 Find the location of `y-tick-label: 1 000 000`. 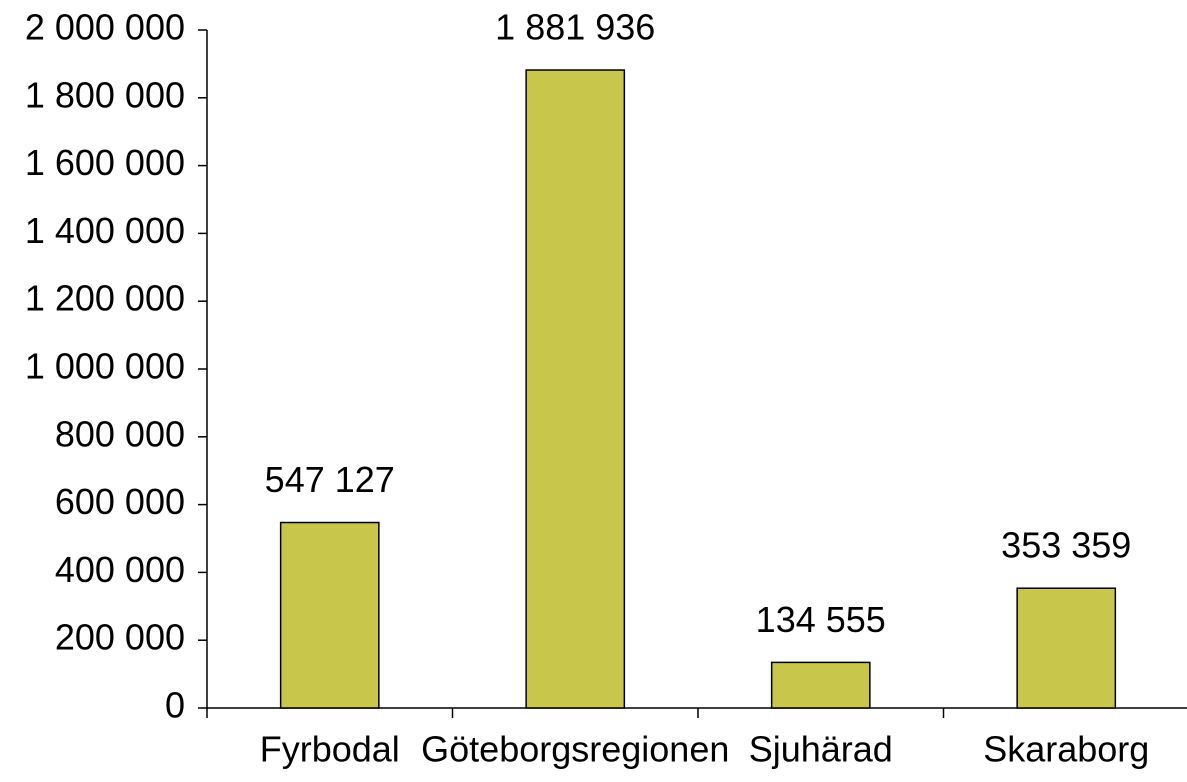

y-tick-label: 1 000 000 is located at coordinates (105, 366).